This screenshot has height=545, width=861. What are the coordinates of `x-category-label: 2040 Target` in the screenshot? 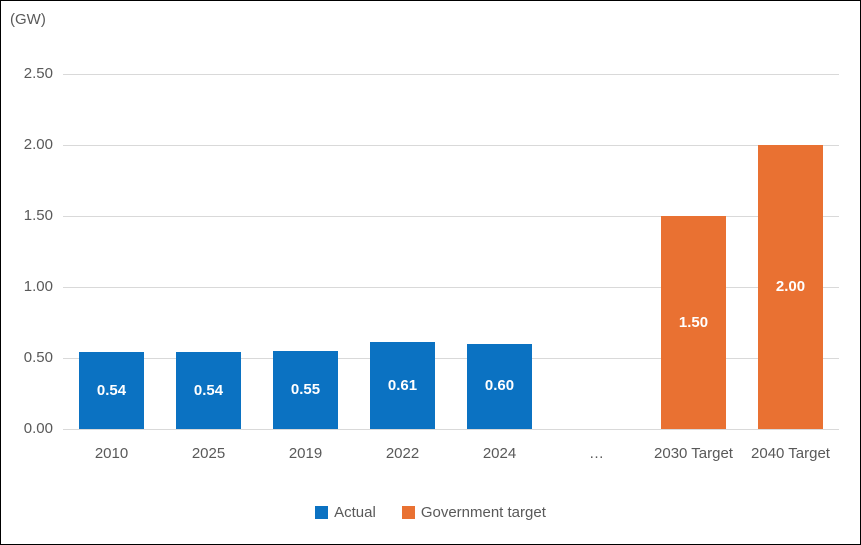 It's located at (790, 453).